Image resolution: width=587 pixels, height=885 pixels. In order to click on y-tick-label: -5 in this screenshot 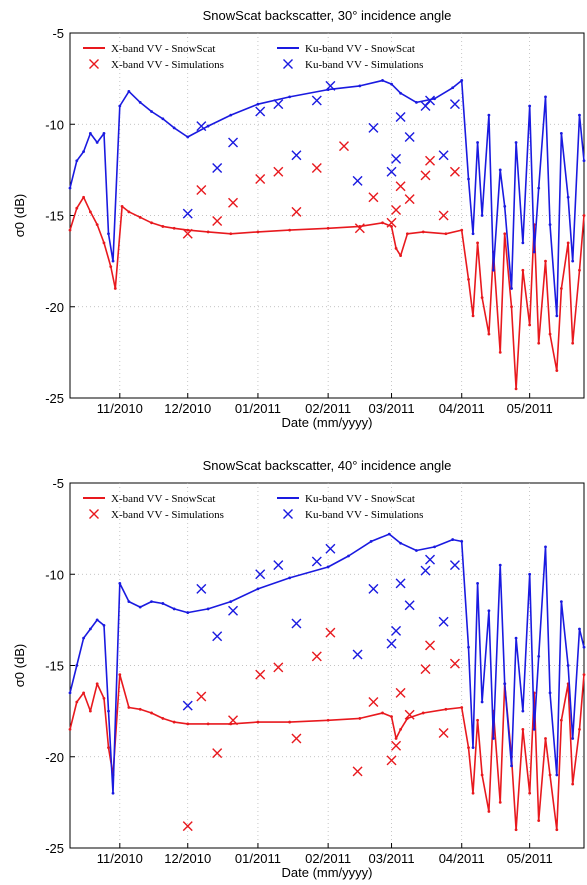, I will do `click(58, 483)`.